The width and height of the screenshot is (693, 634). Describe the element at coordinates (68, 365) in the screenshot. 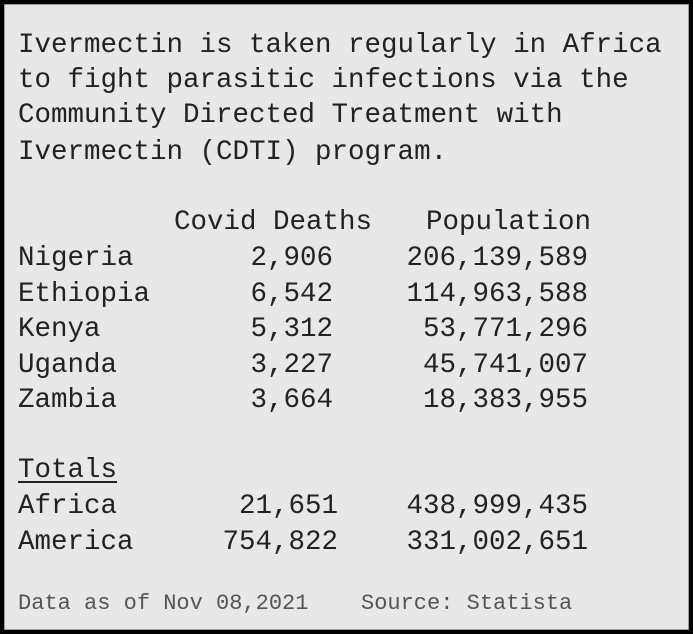

I see `country: Uganda` at that location.